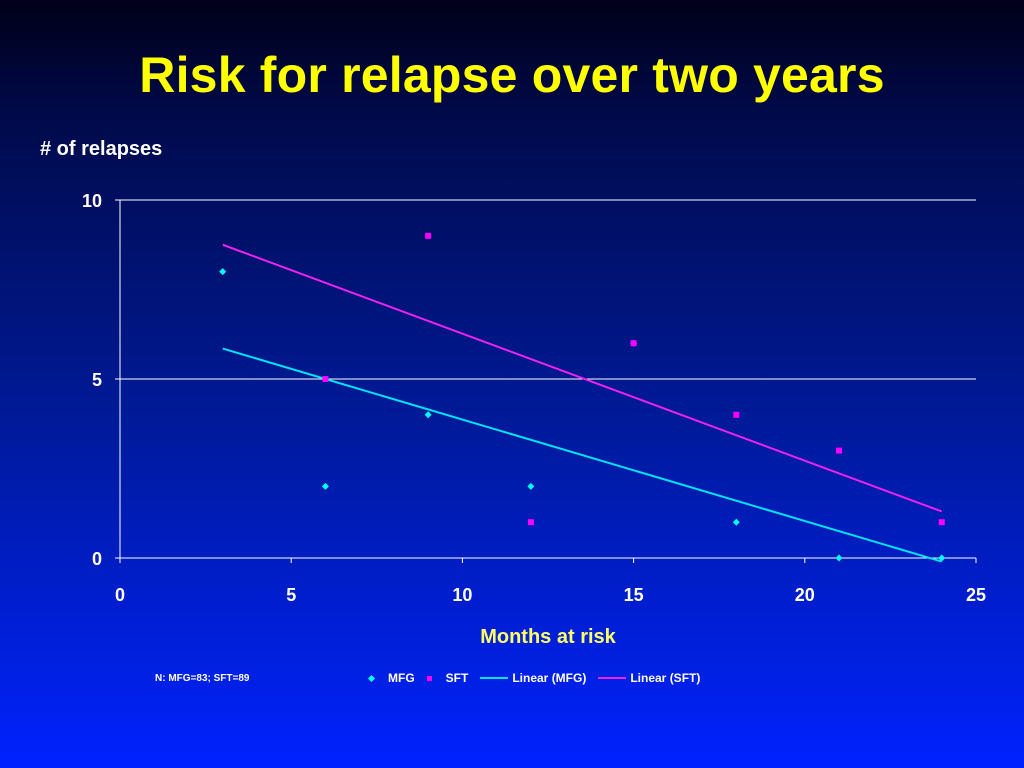  What do you see at coordinates (612, 678) in the screenshot?
I see `legend-line-sft-icon` at bounding box center [612, 678].